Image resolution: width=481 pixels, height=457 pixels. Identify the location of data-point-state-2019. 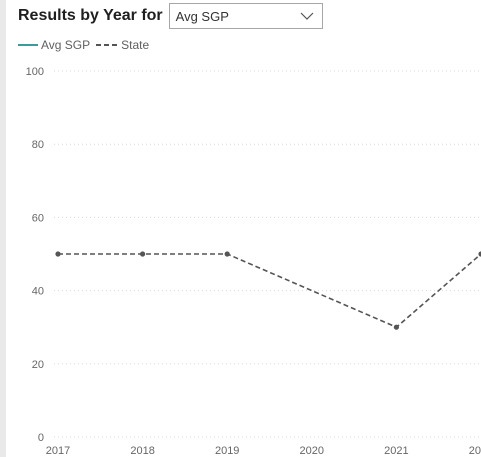
(227, 253).